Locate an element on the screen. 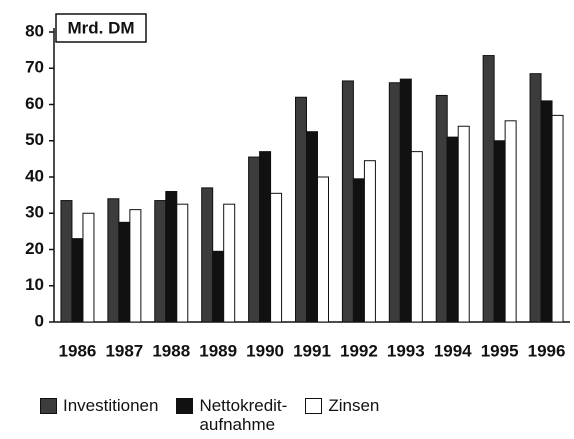 The width and height of the screenshot is (574, 439). y-tick-label: 0 is located at coordinates (39, 320).